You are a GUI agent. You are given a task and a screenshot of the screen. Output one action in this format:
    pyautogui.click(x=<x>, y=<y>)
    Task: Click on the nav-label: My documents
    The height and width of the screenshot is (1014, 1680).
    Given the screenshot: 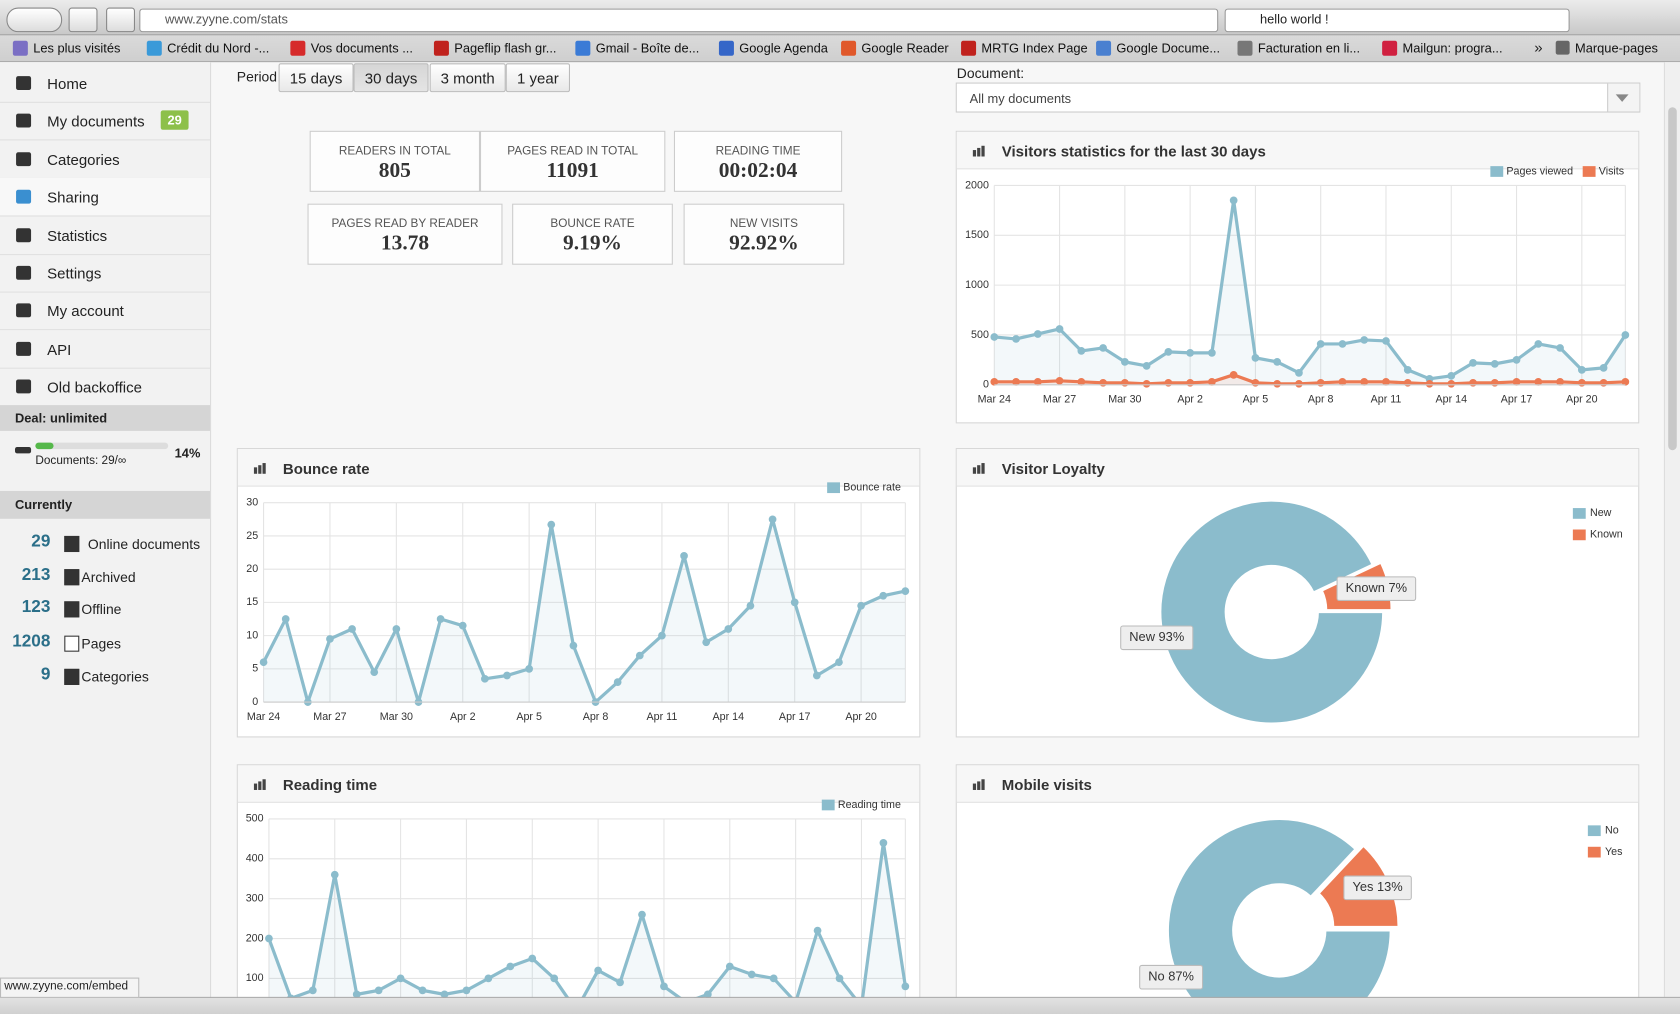 What is the action you would take?
    pyautogui.click(x=96, y=121)
    